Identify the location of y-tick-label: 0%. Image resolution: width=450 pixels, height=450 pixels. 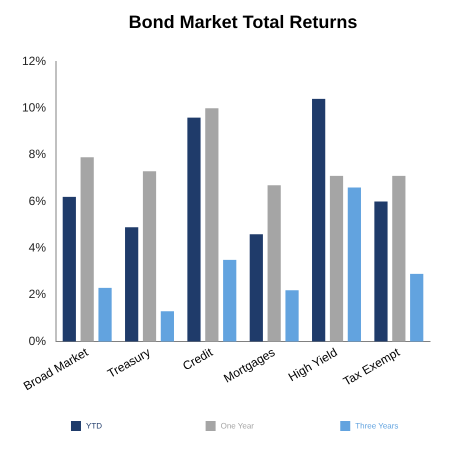
(37, 341).